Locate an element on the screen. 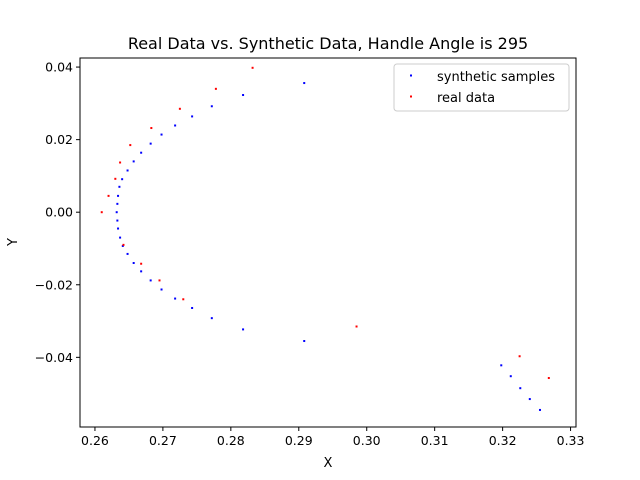 This screenshot has width=640, height=480. x-tick-label-6: 0.32 is located at coordinates (503, 440).